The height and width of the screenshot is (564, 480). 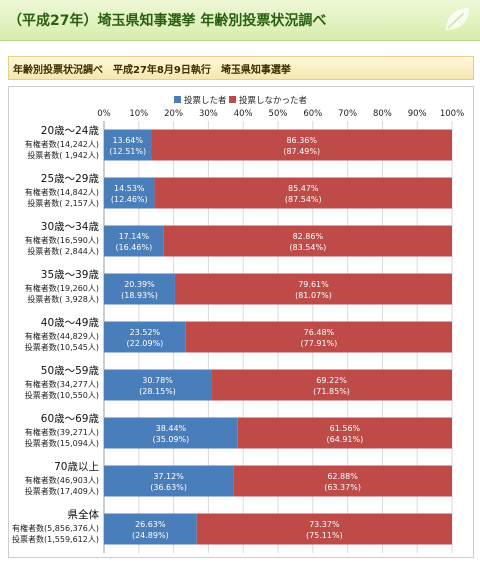 I want to click on x-tick-label: 60%, so click(x=312, y=114).